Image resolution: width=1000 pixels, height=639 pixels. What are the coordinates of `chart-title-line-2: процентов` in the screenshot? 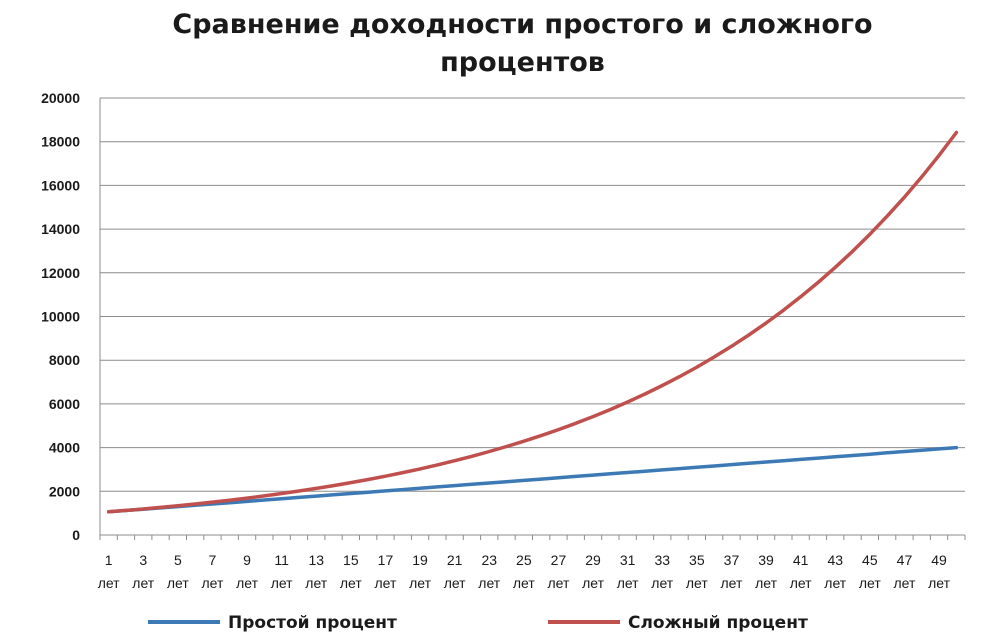 It's located at (522, 62).